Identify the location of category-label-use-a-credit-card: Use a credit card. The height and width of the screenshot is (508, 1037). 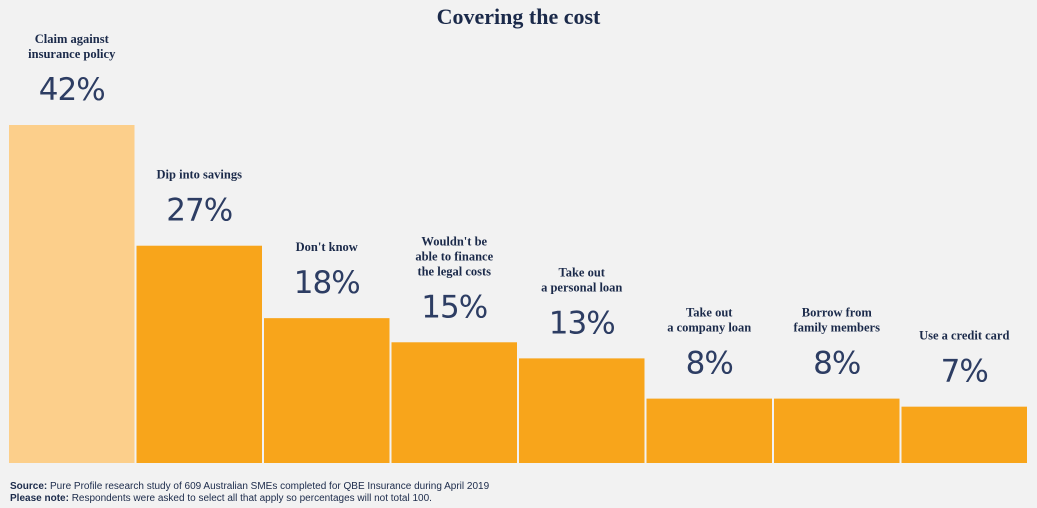
(964, 336).